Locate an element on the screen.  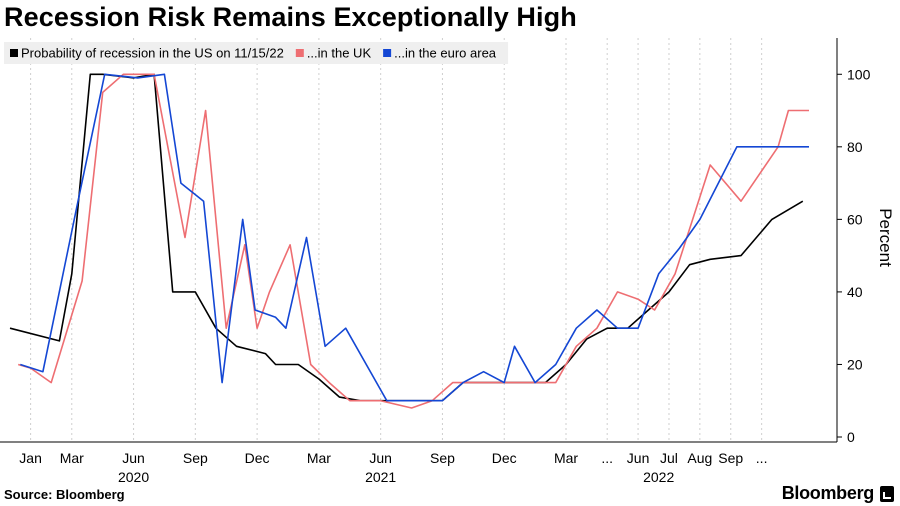
x-tick-label: Jan is located at coordinates (30, 458).